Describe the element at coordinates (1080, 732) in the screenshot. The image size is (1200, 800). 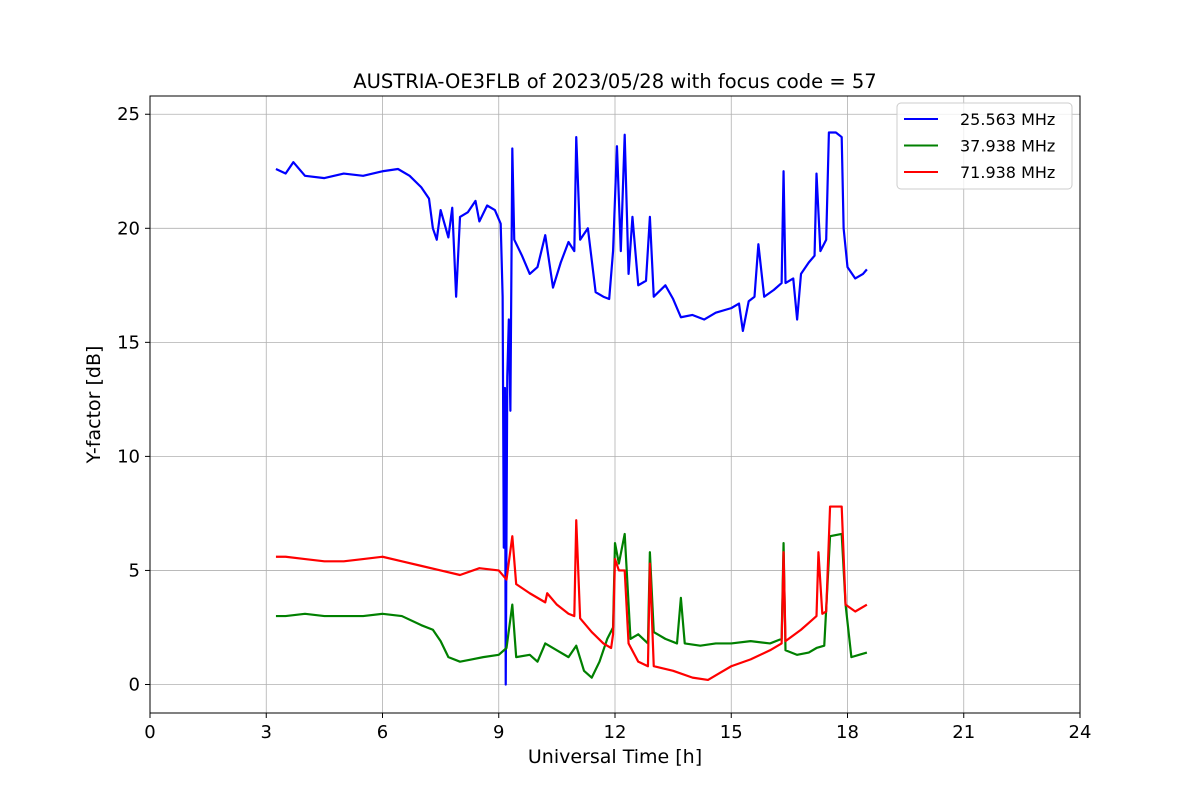
I see `x-tick-label: 24` at that location.